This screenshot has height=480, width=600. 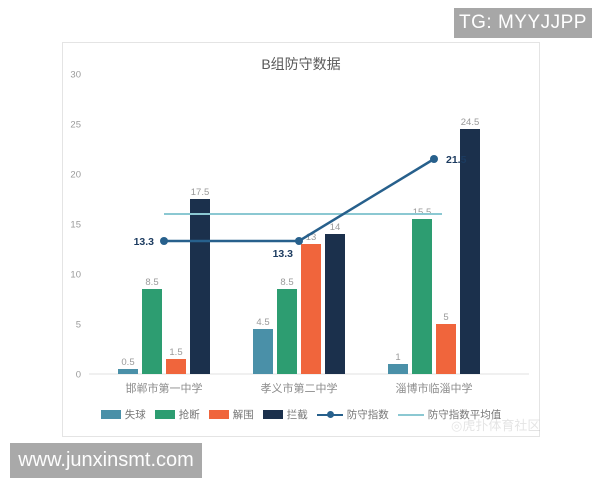 I want to click on category-label: 淄博市临淄中学, so click(x=434, y=388).